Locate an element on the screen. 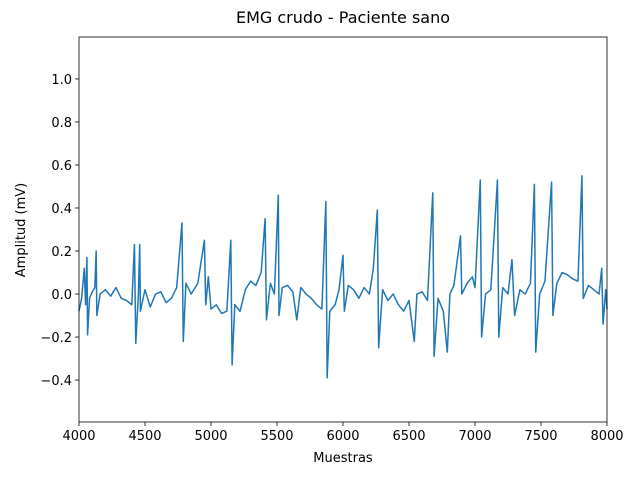 This screenshot has width=640, height=484. y-tick-label: 0.8 is located at coordinates (61, 123).